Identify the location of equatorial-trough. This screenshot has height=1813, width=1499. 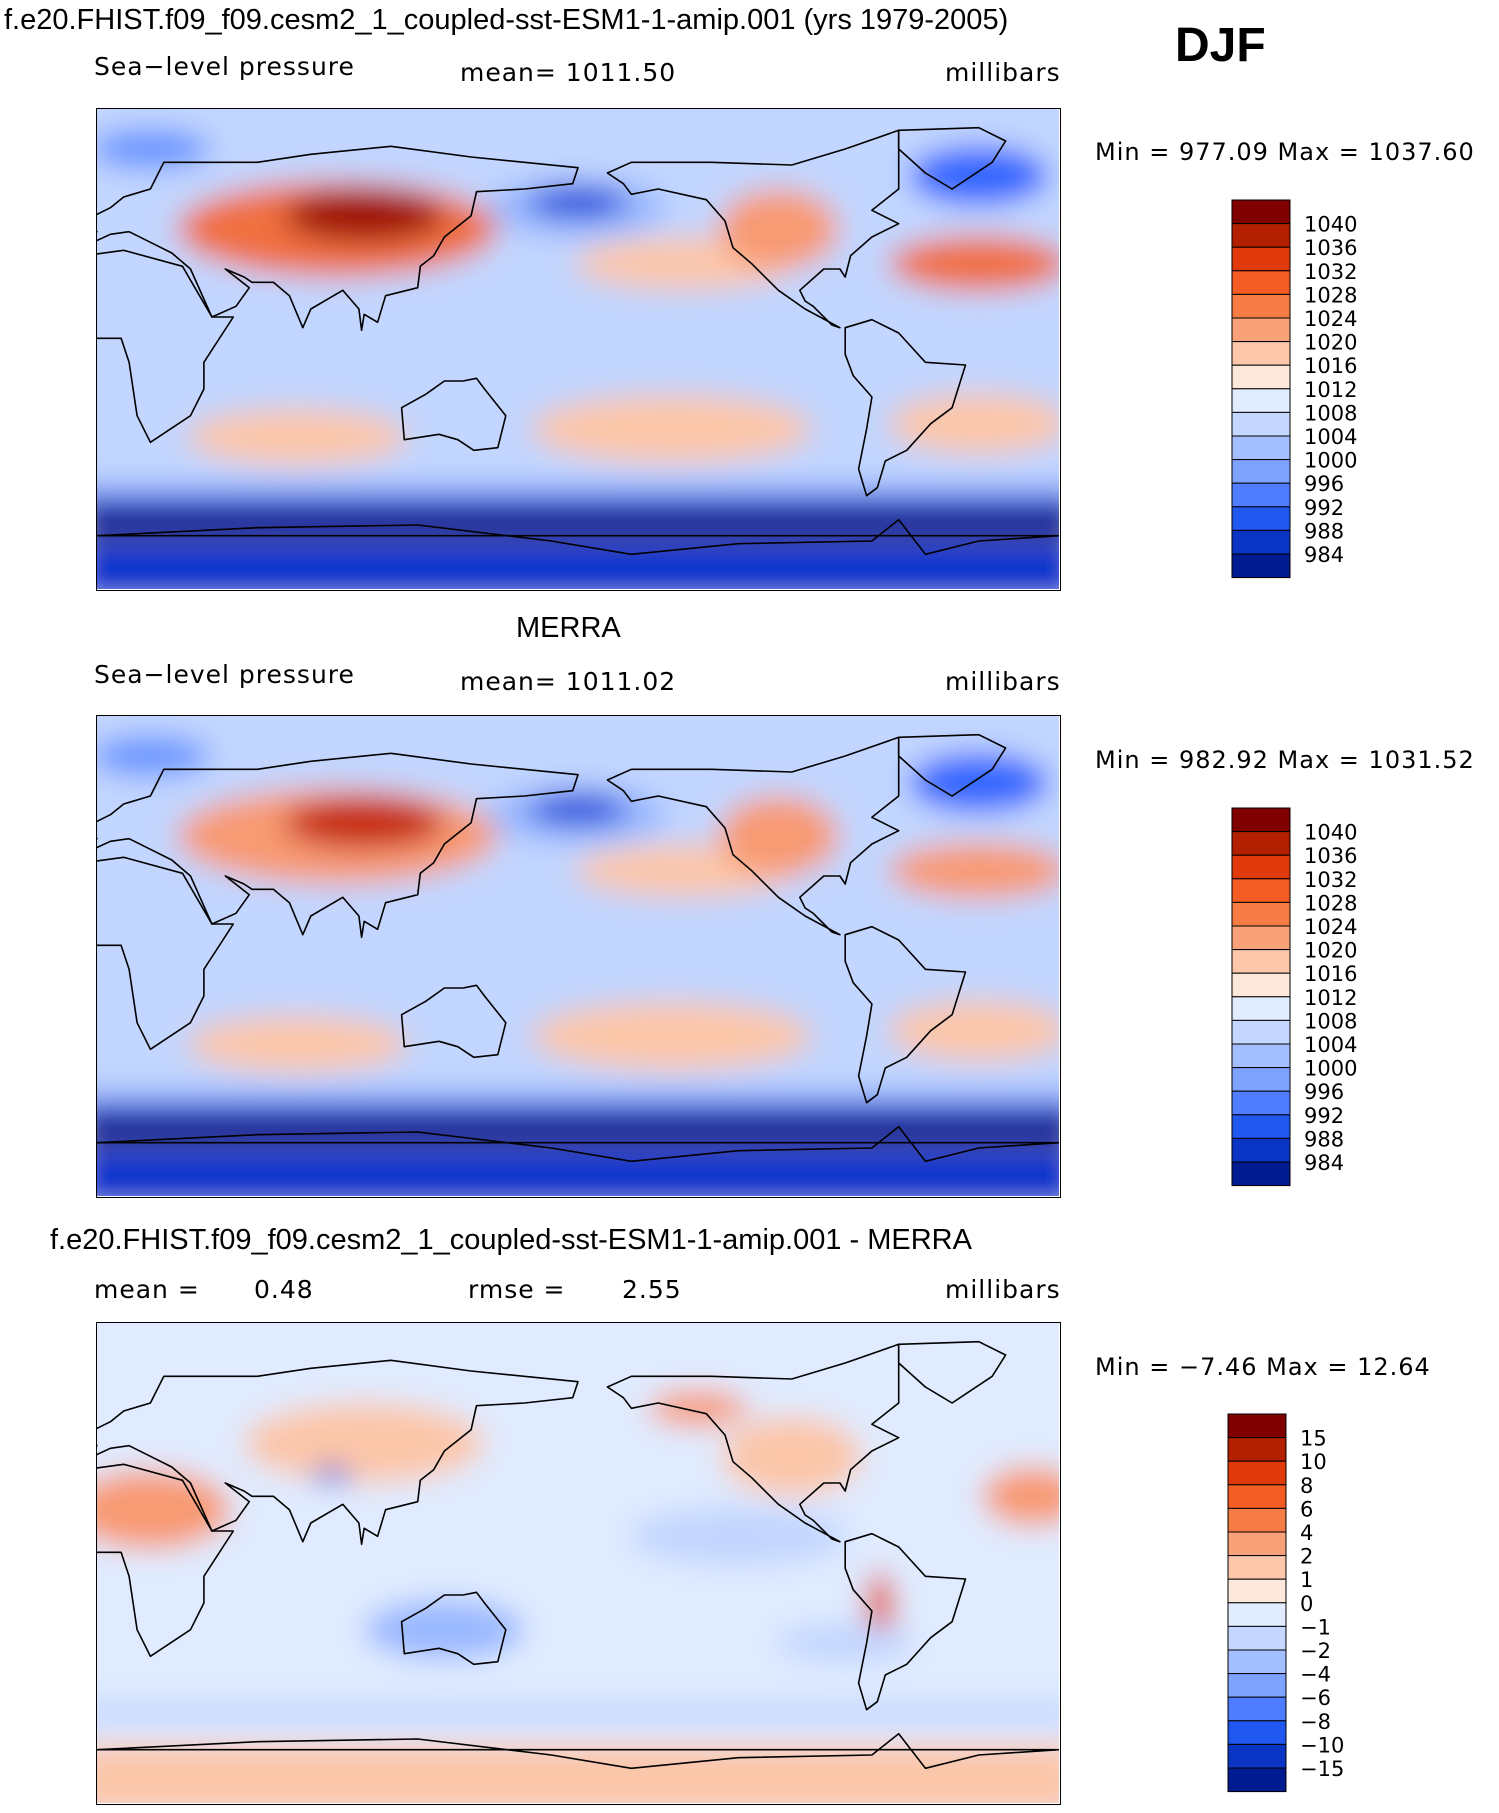
(578, 962).